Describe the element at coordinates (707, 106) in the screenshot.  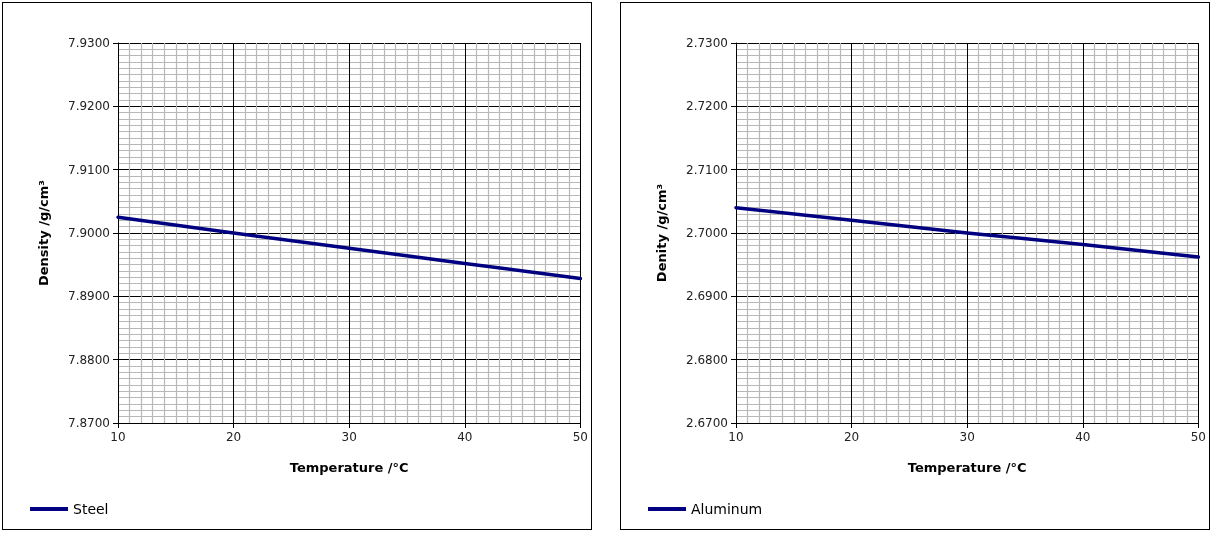
I see `y-tick-label: 2.7200` at that location.